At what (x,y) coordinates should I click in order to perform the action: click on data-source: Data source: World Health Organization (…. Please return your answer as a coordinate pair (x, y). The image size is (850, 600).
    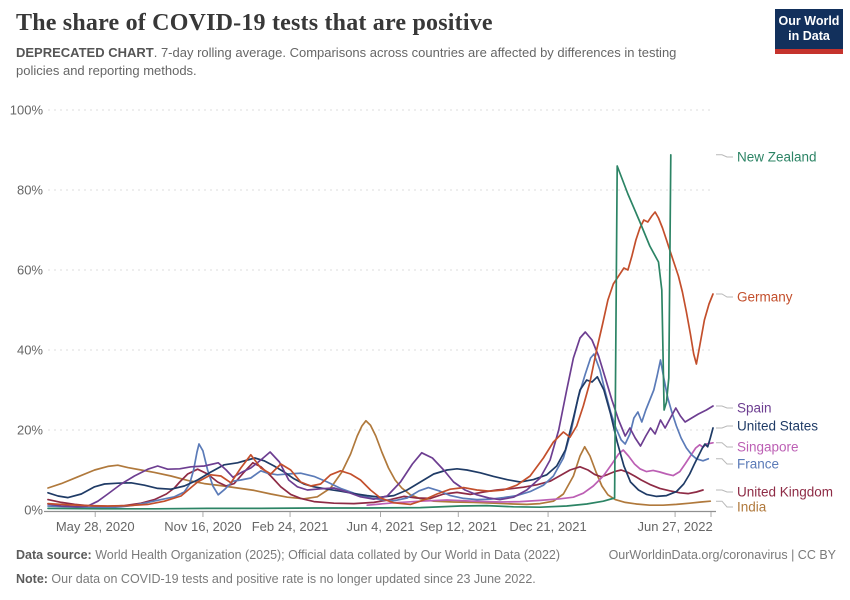
    Looking at the image, I should click on (288, 556).